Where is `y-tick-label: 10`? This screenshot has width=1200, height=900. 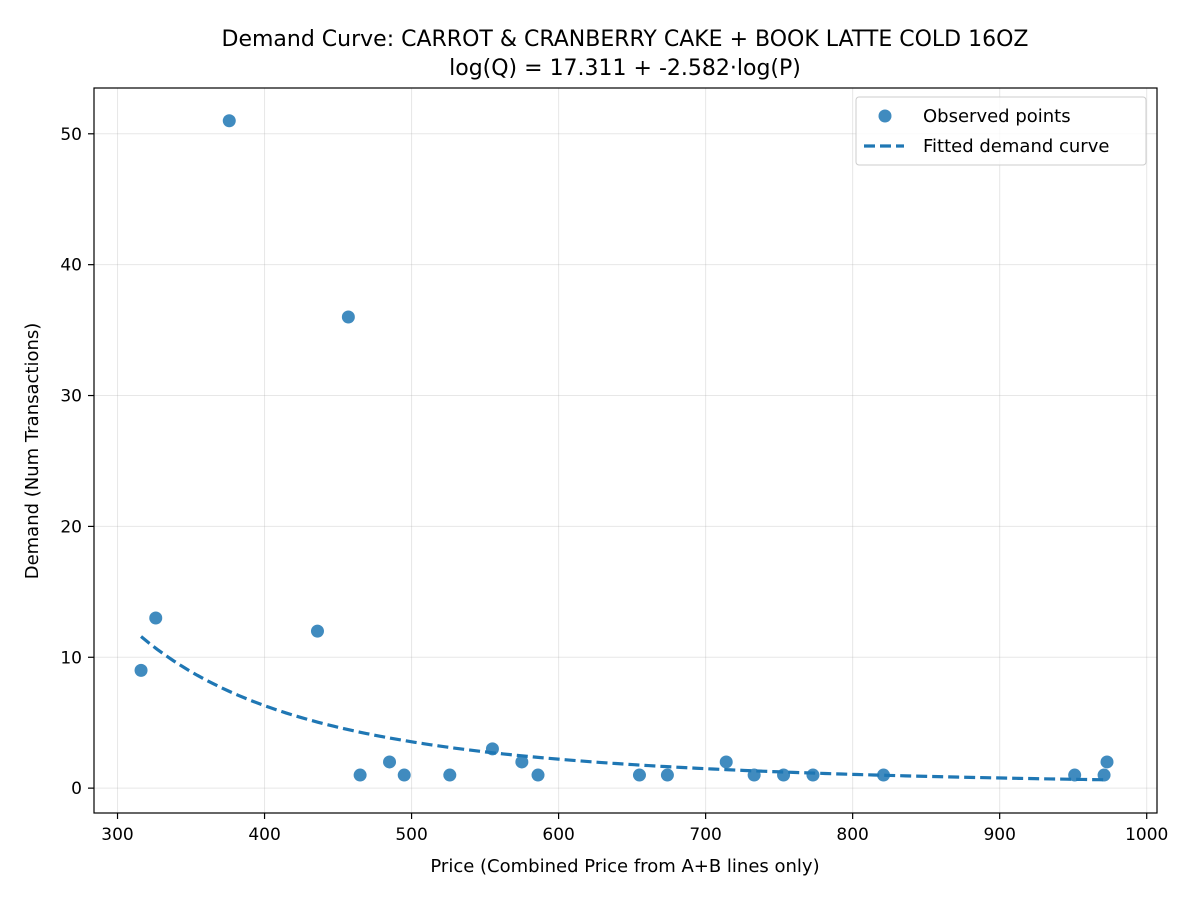
y-tick-label: 10 is located at coordinates (71, 658).